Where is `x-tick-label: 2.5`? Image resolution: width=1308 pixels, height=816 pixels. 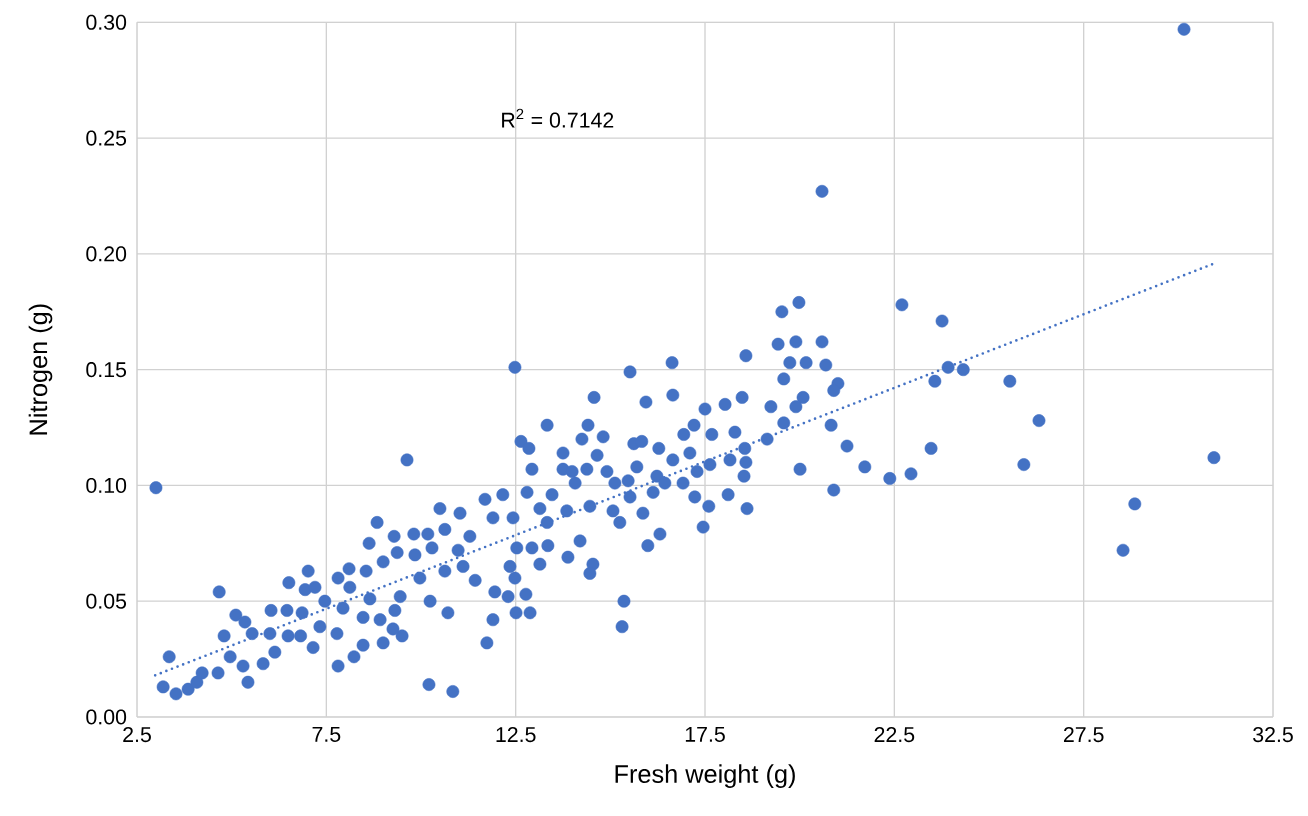 x-tick-label: 2.5 is located at coordinates (137, 735).